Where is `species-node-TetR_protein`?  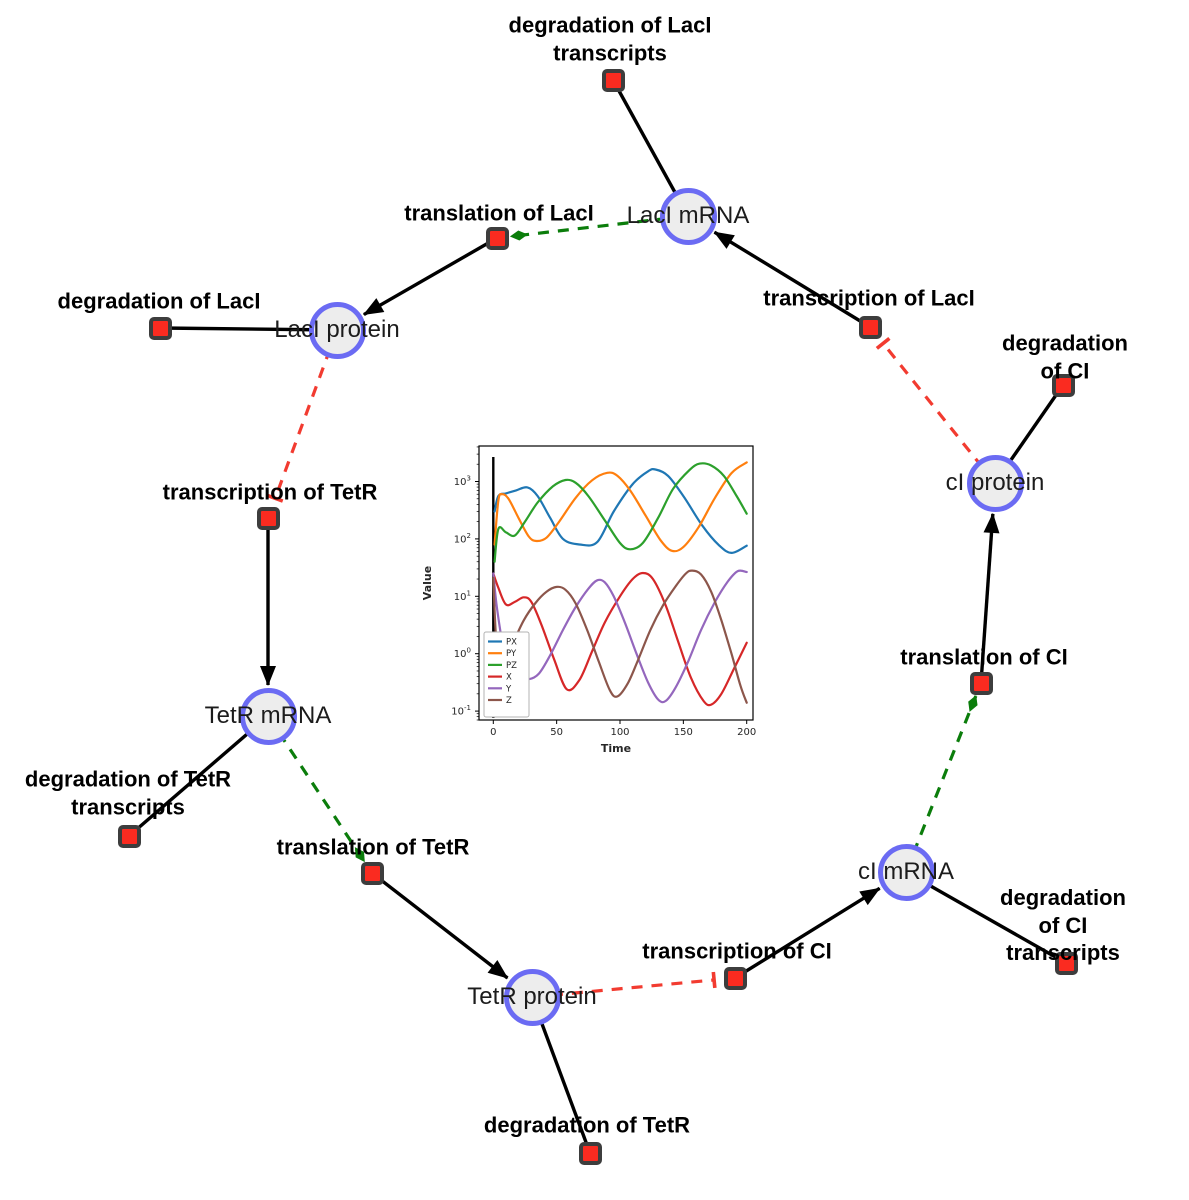 species-node-TetR_protein is located at coordinates (532, 997).